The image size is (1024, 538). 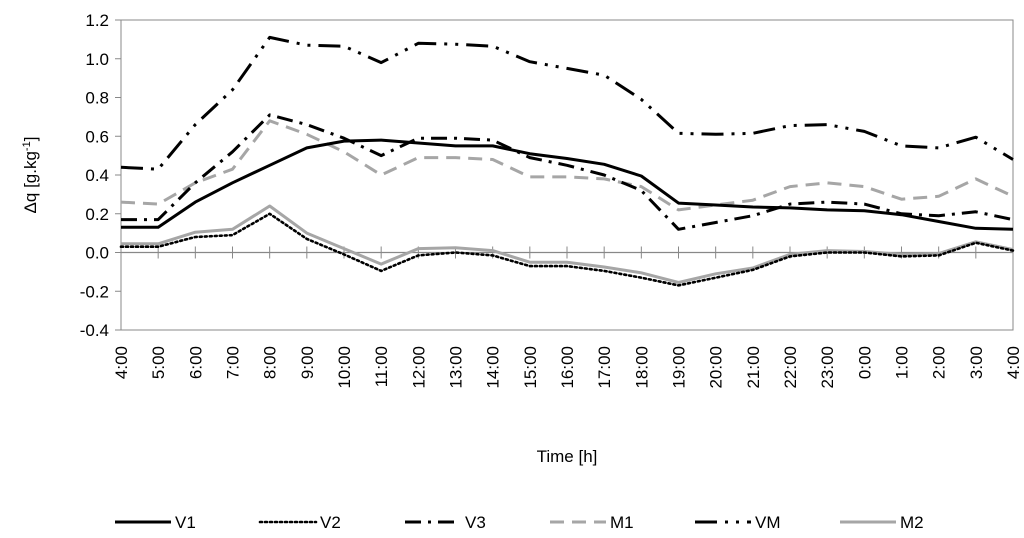 What do you see at coordinates (97, 98) in the screenshot?
I see `y-tick-label: 0.8` at bounding box center [97, 98].